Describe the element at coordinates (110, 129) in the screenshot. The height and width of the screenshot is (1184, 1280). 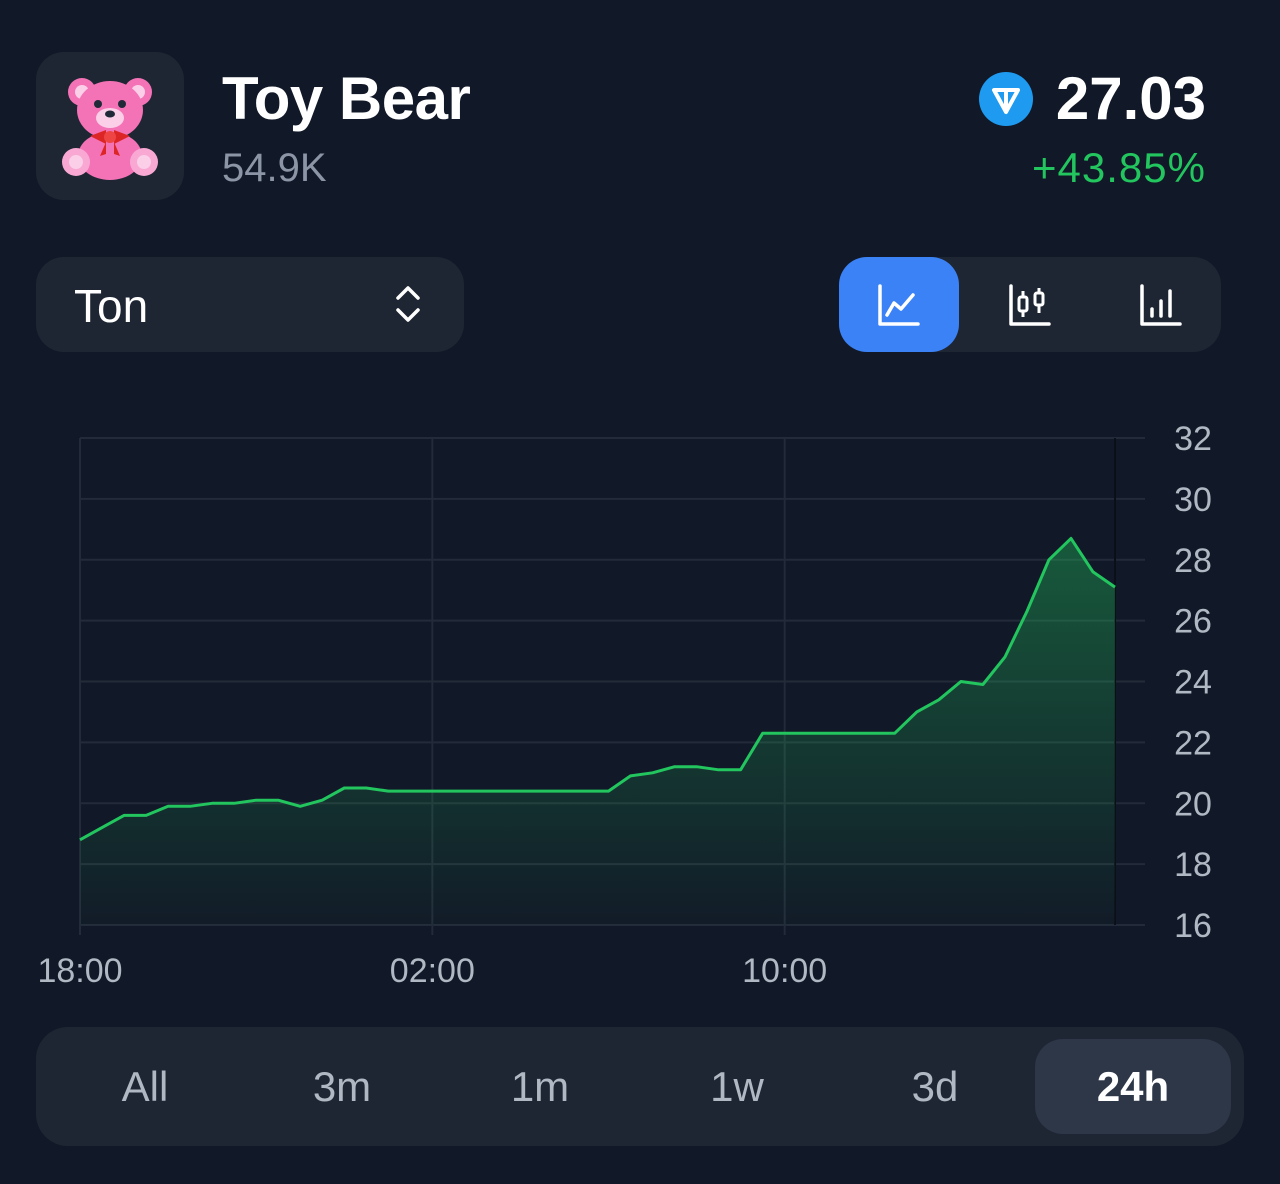
I see `teddy-bear-icon` at that location.